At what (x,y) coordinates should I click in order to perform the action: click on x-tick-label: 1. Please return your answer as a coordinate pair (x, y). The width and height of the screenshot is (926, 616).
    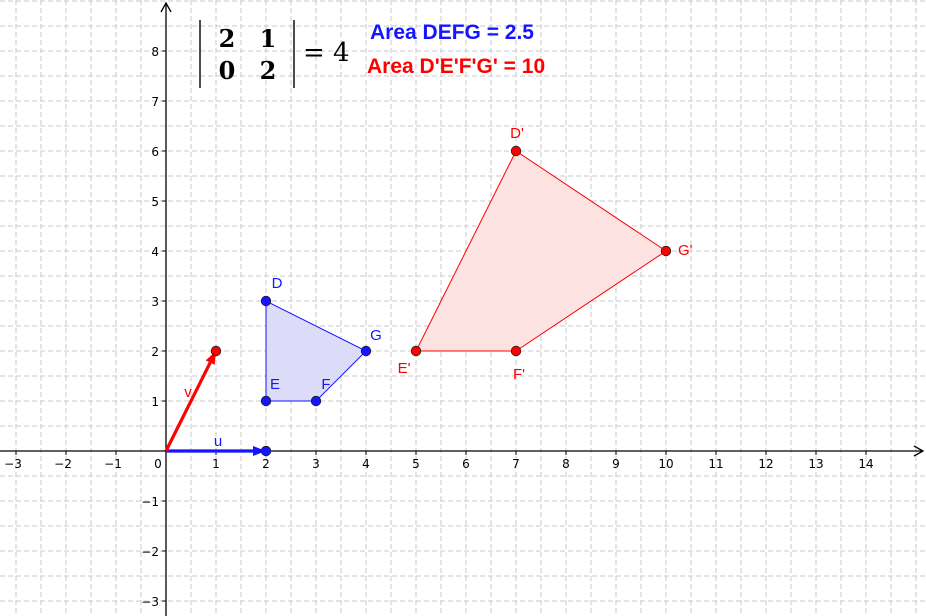
    Looking at the image, I should click on (216, 464).